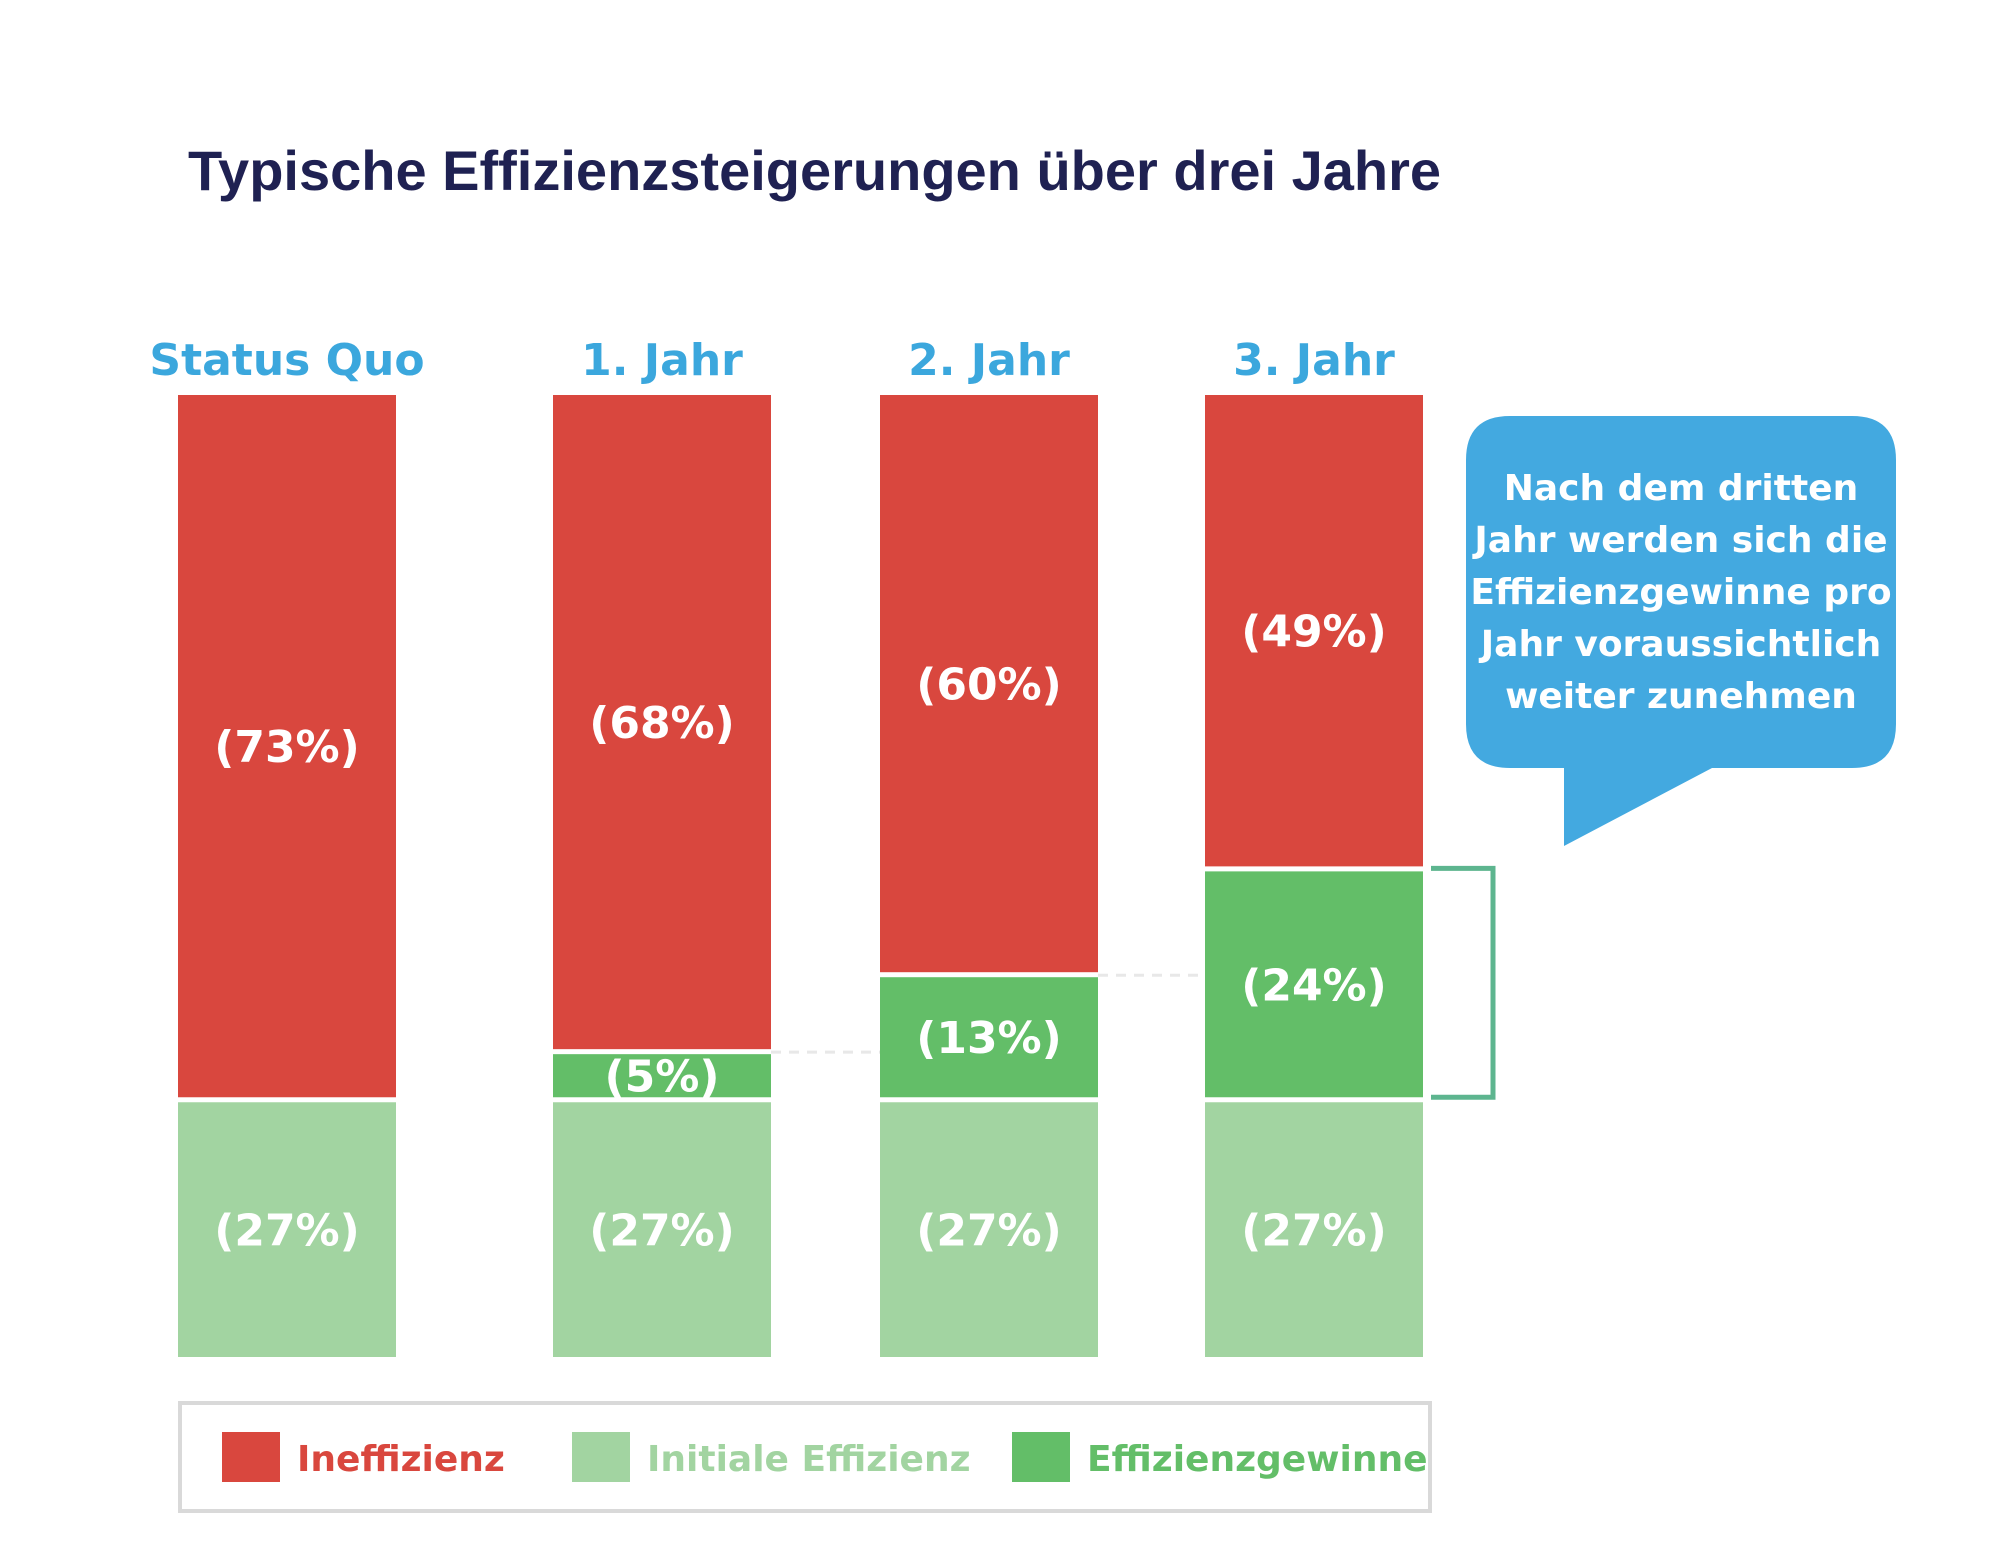 The width and height of the screenshot is (2000, 1546). I want to click on annotation-line: Nach dem dritten, so click(1681, 488).